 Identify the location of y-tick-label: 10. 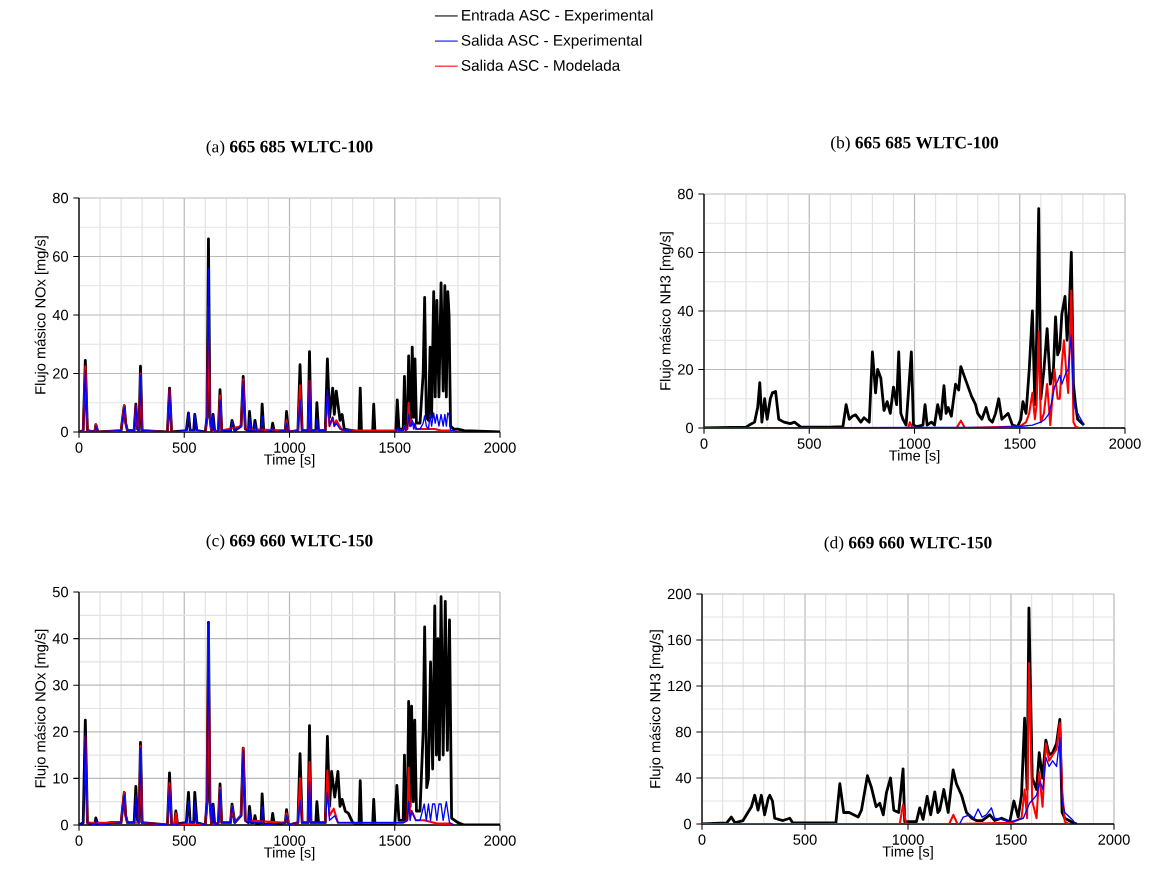
(61, 778).